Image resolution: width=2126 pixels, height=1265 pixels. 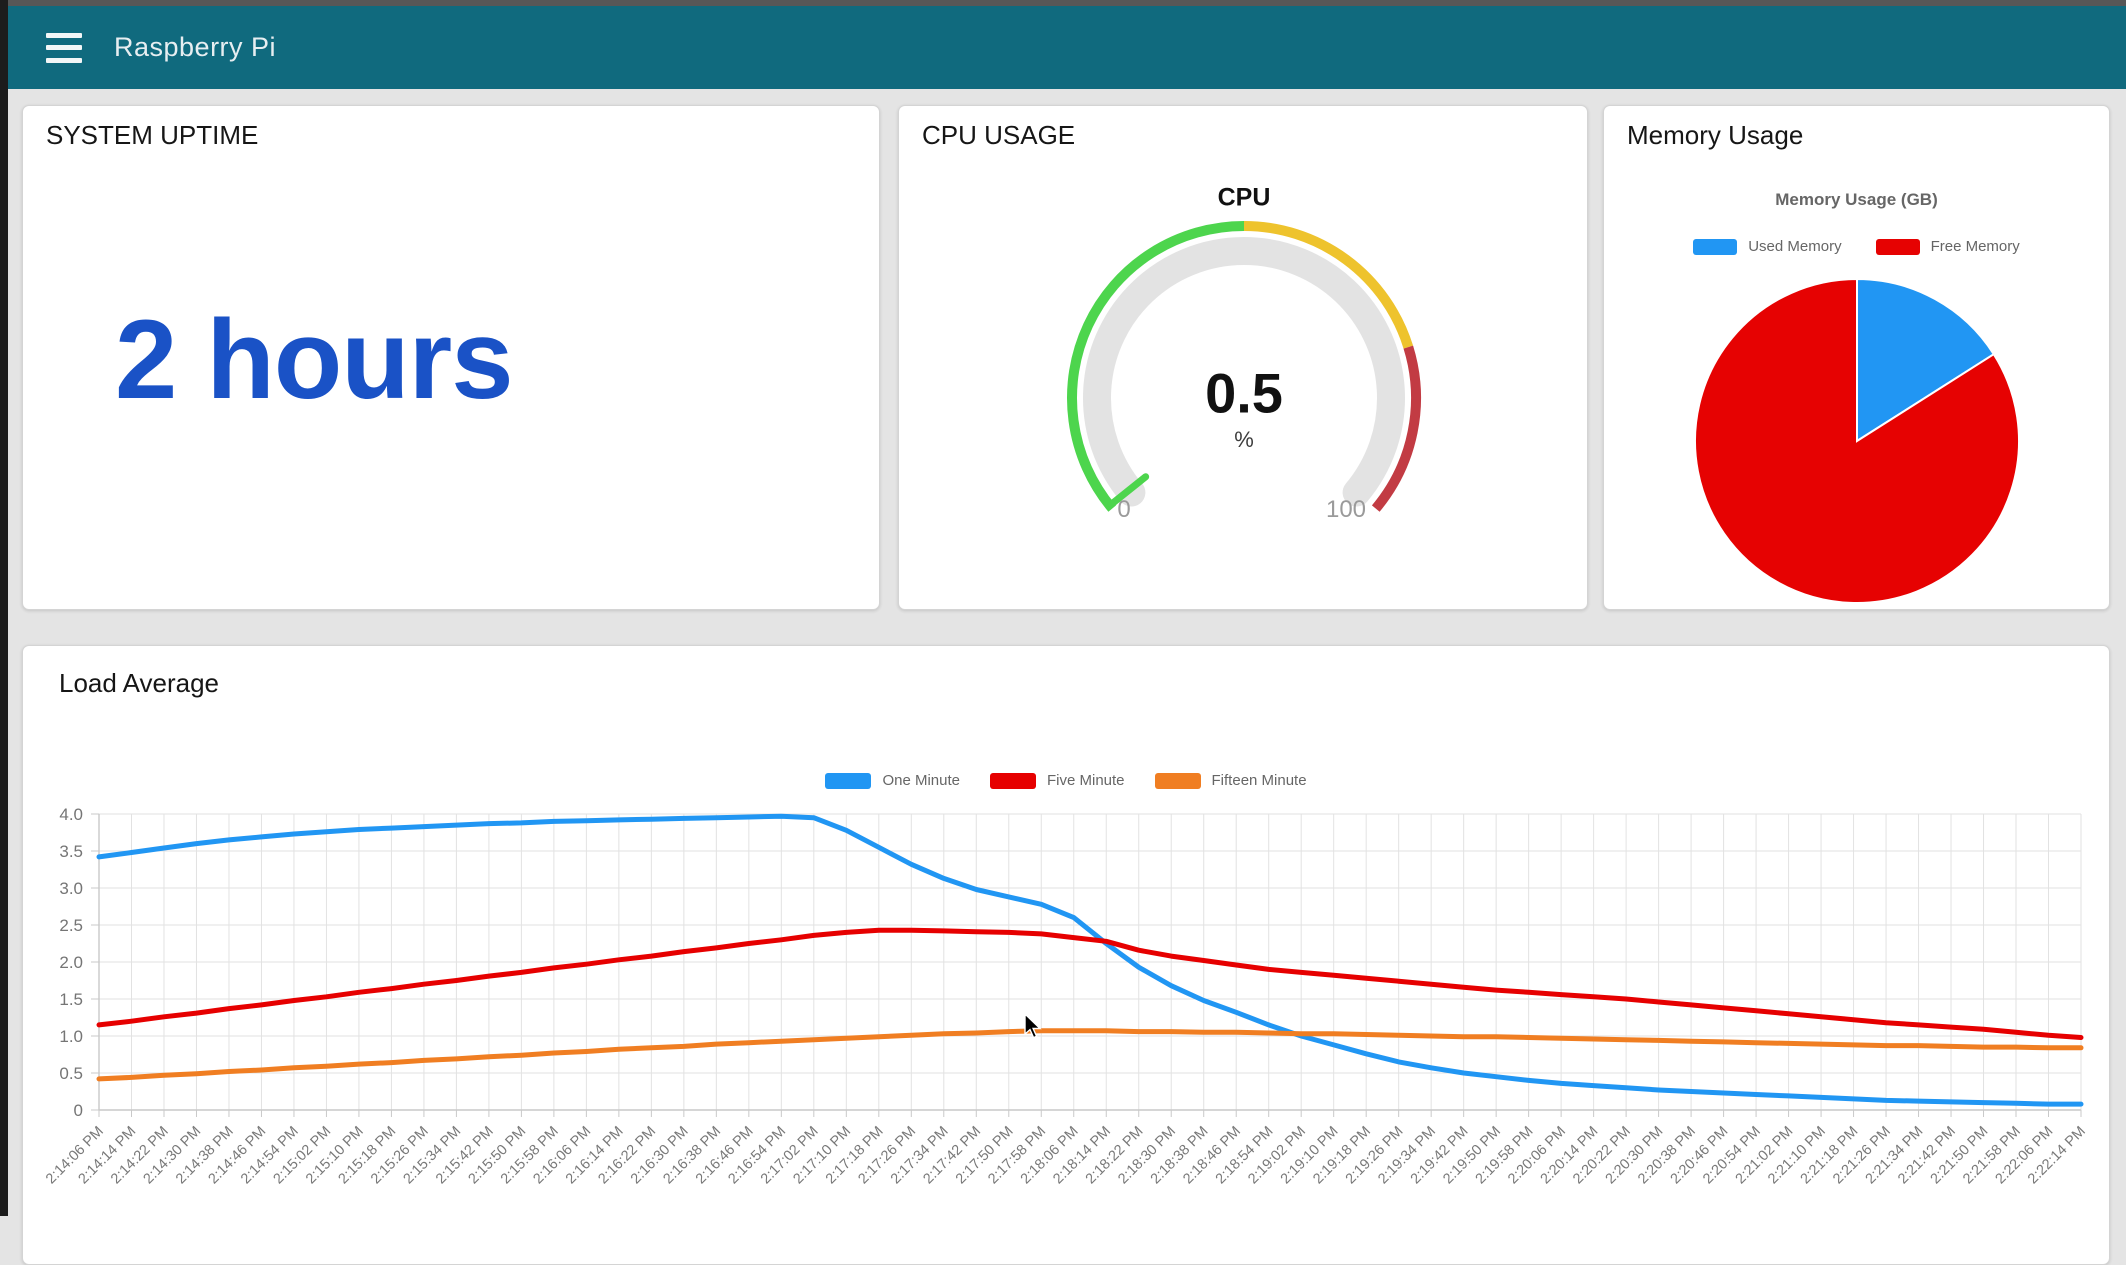 I want to click on legend-item: One Minute, so click(x=892, y=780).